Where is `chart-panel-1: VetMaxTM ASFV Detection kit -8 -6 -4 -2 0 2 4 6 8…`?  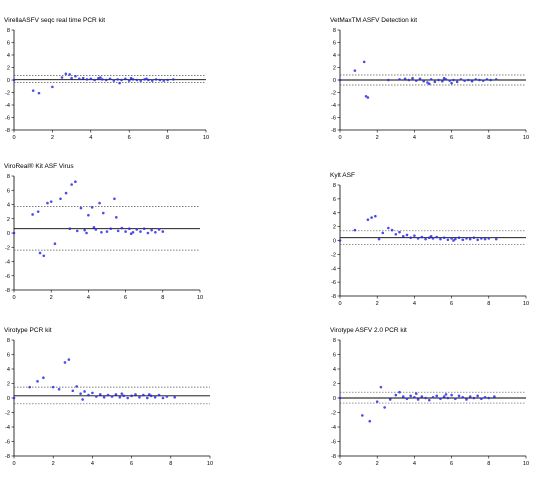
chart-panel-1: VetMaxTM ASFV Detection kit -8 -6 -4 -2 0 2 4 6 8… is located at coordinates (429, 79).